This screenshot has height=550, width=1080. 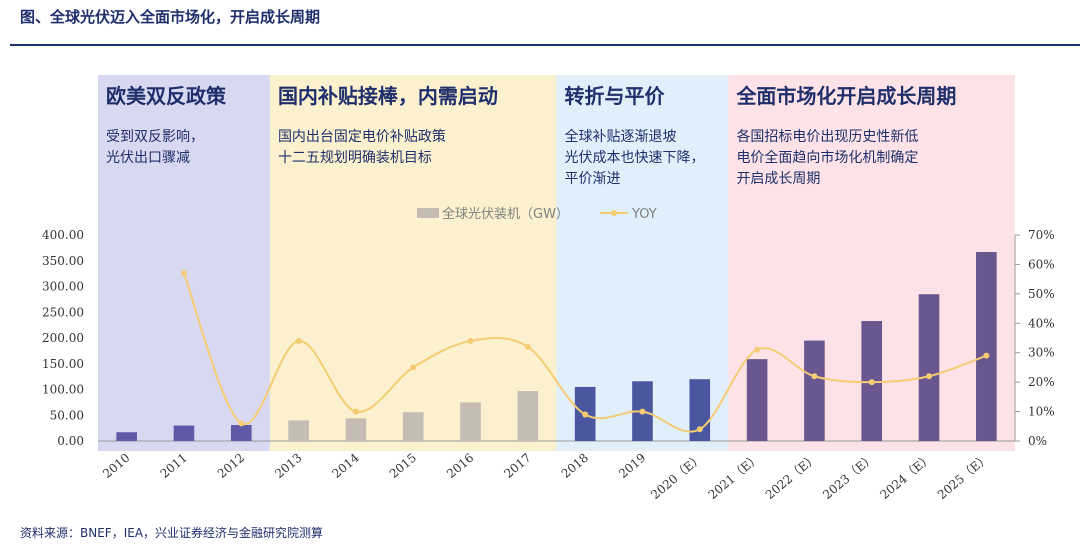 I want to click on yoy-point-2024（E）, so click(x=929, y=376).